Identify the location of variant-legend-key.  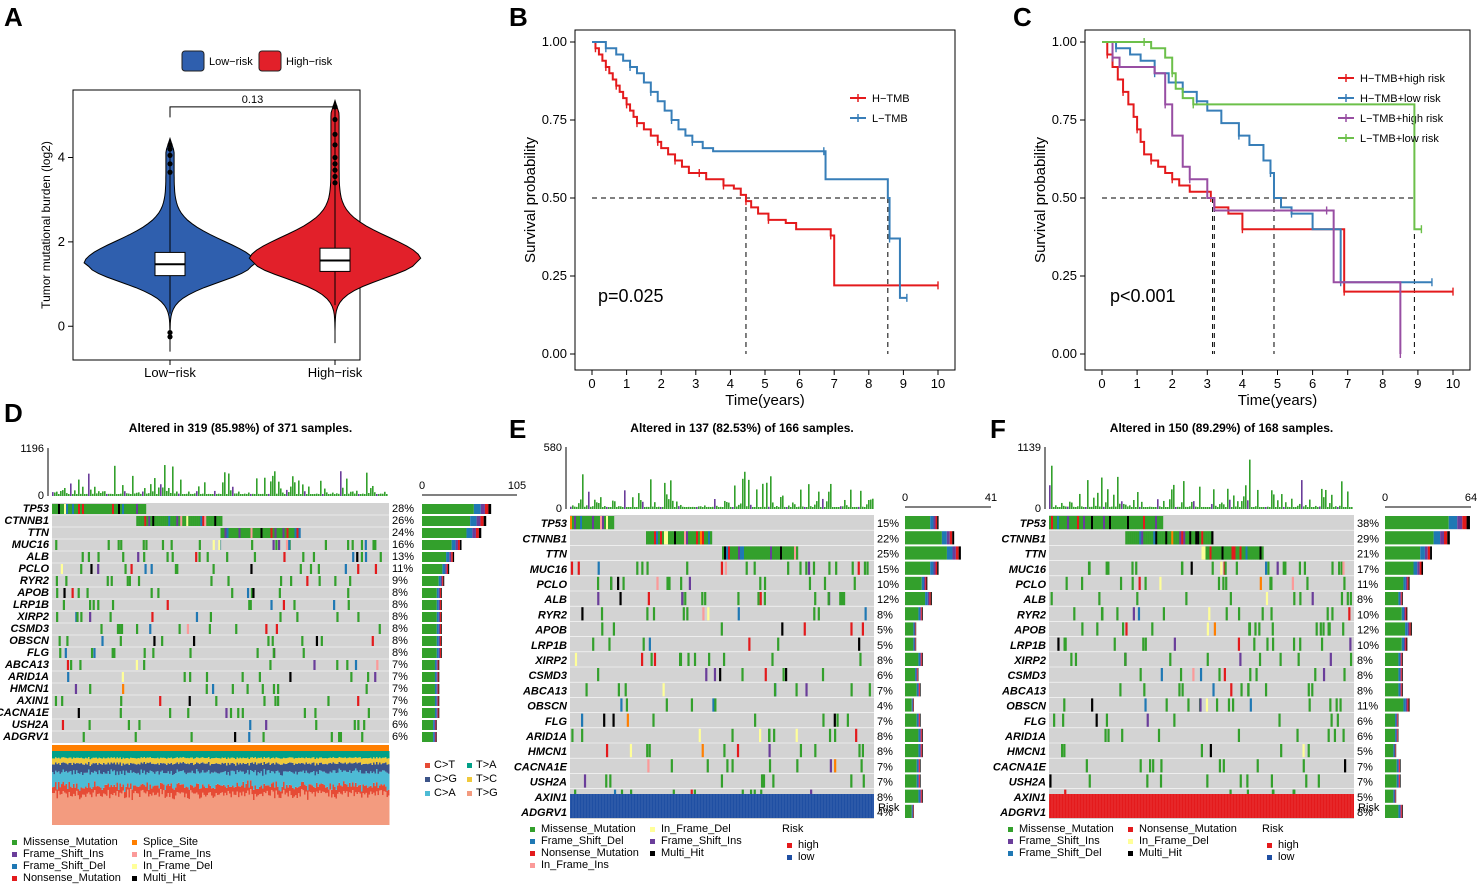
(652, 829).